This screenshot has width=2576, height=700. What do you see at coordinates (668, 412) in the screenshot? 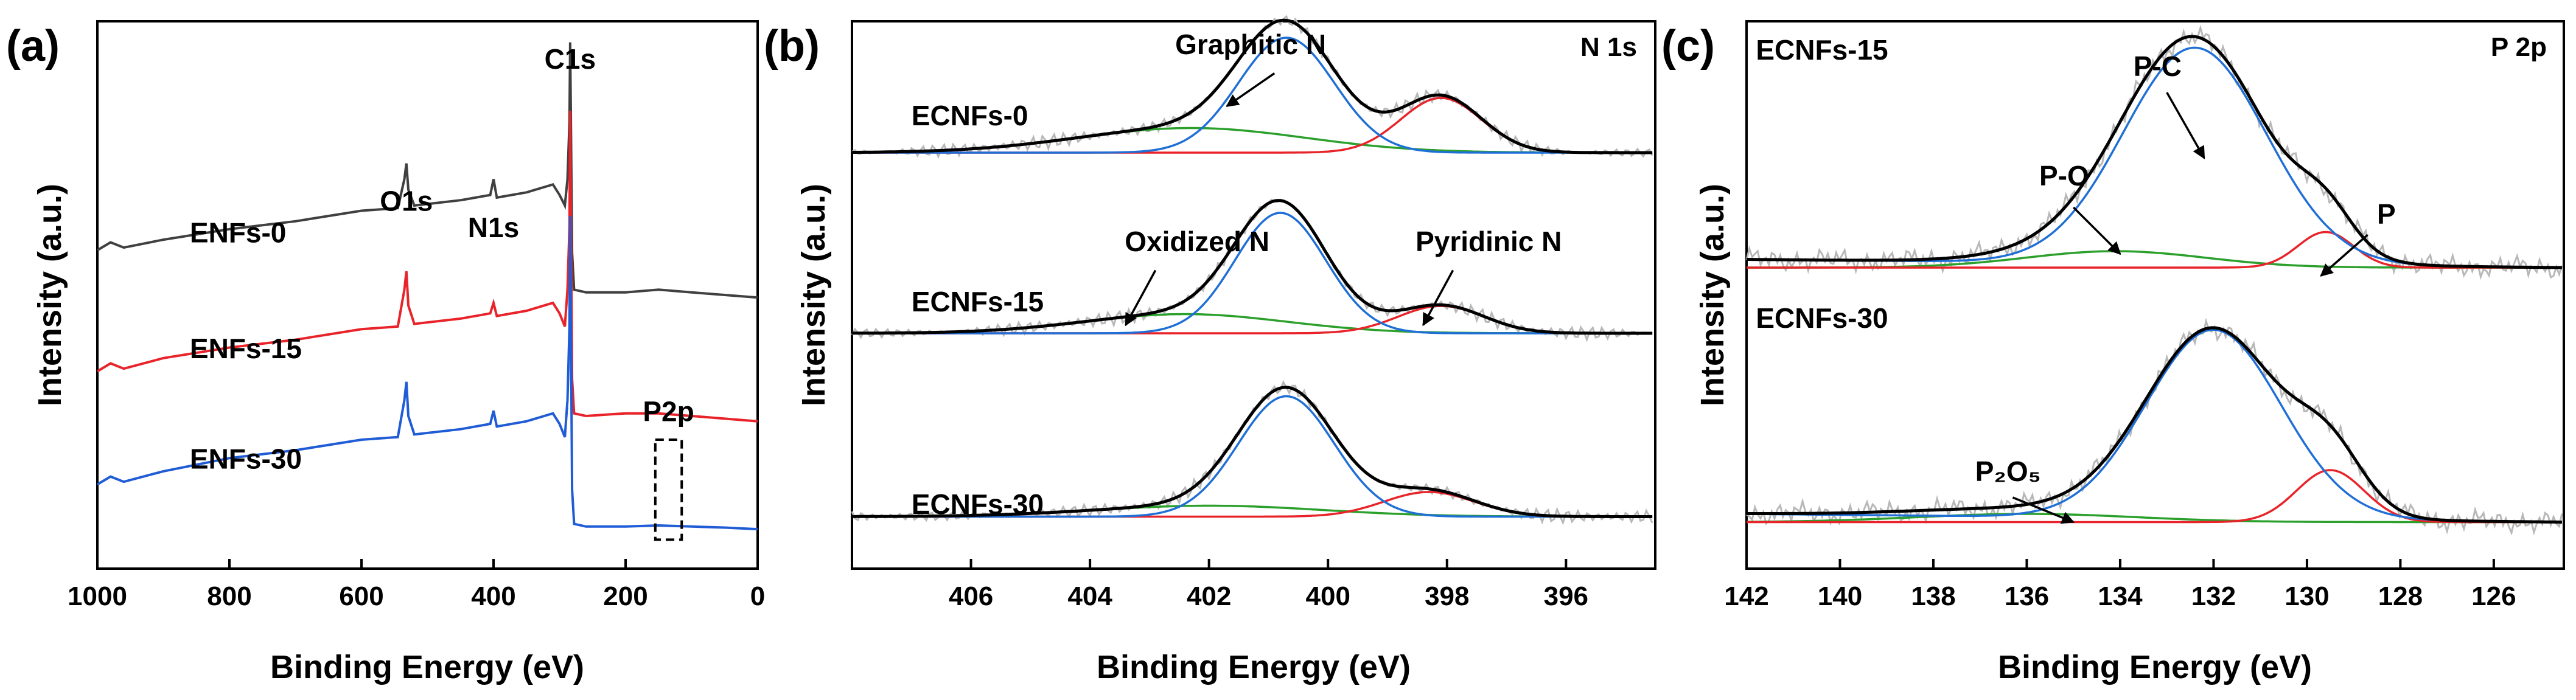
I see `peak-label: P2p` at bounding box center [668, 412].